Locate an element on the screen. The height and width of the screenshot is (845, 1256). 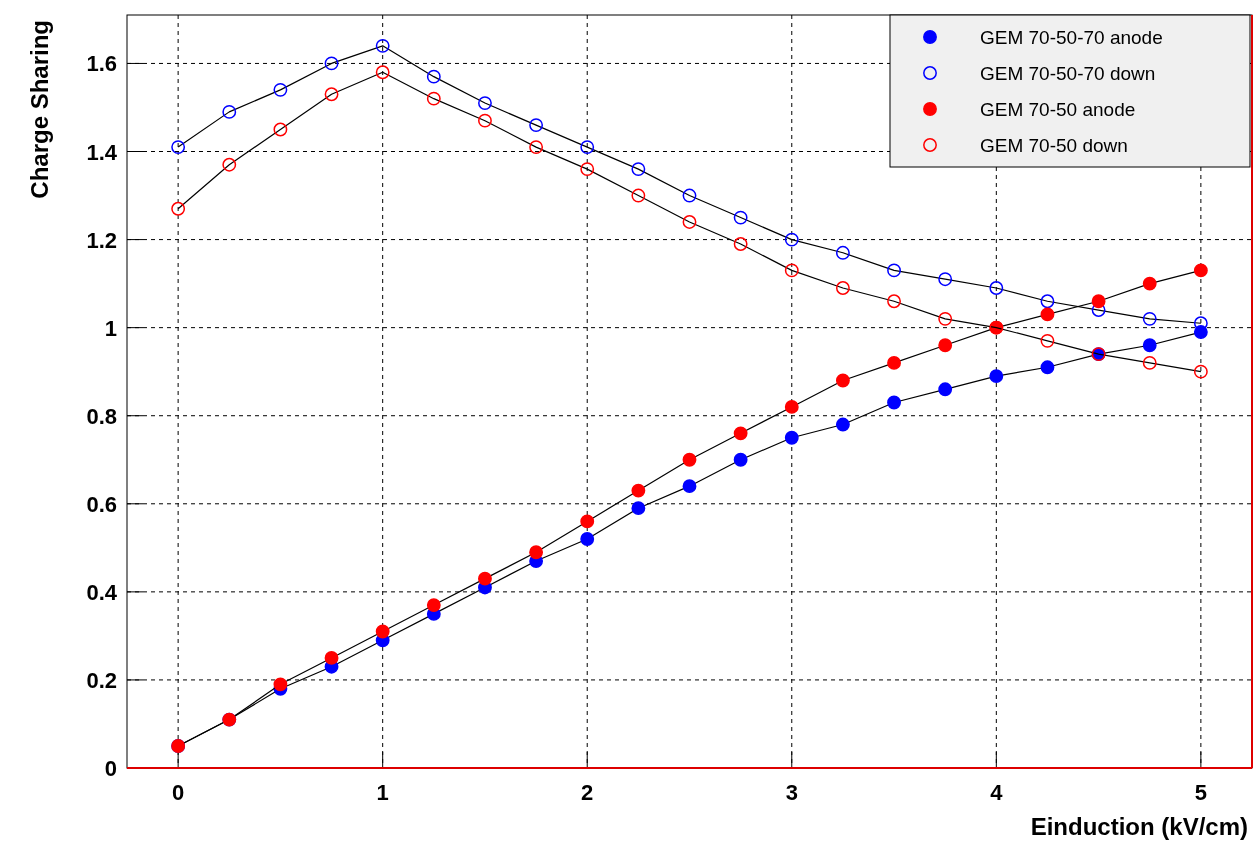
y-tick-label: 0.8 is located at coordinates (101, 416).